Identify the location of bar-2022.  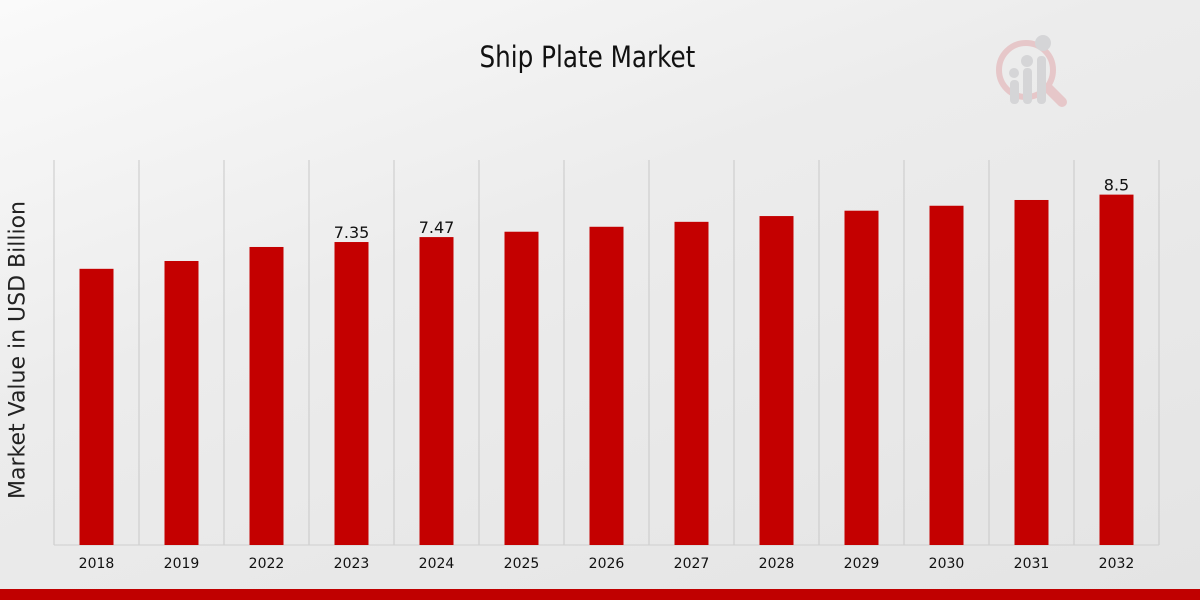
(266, 395).